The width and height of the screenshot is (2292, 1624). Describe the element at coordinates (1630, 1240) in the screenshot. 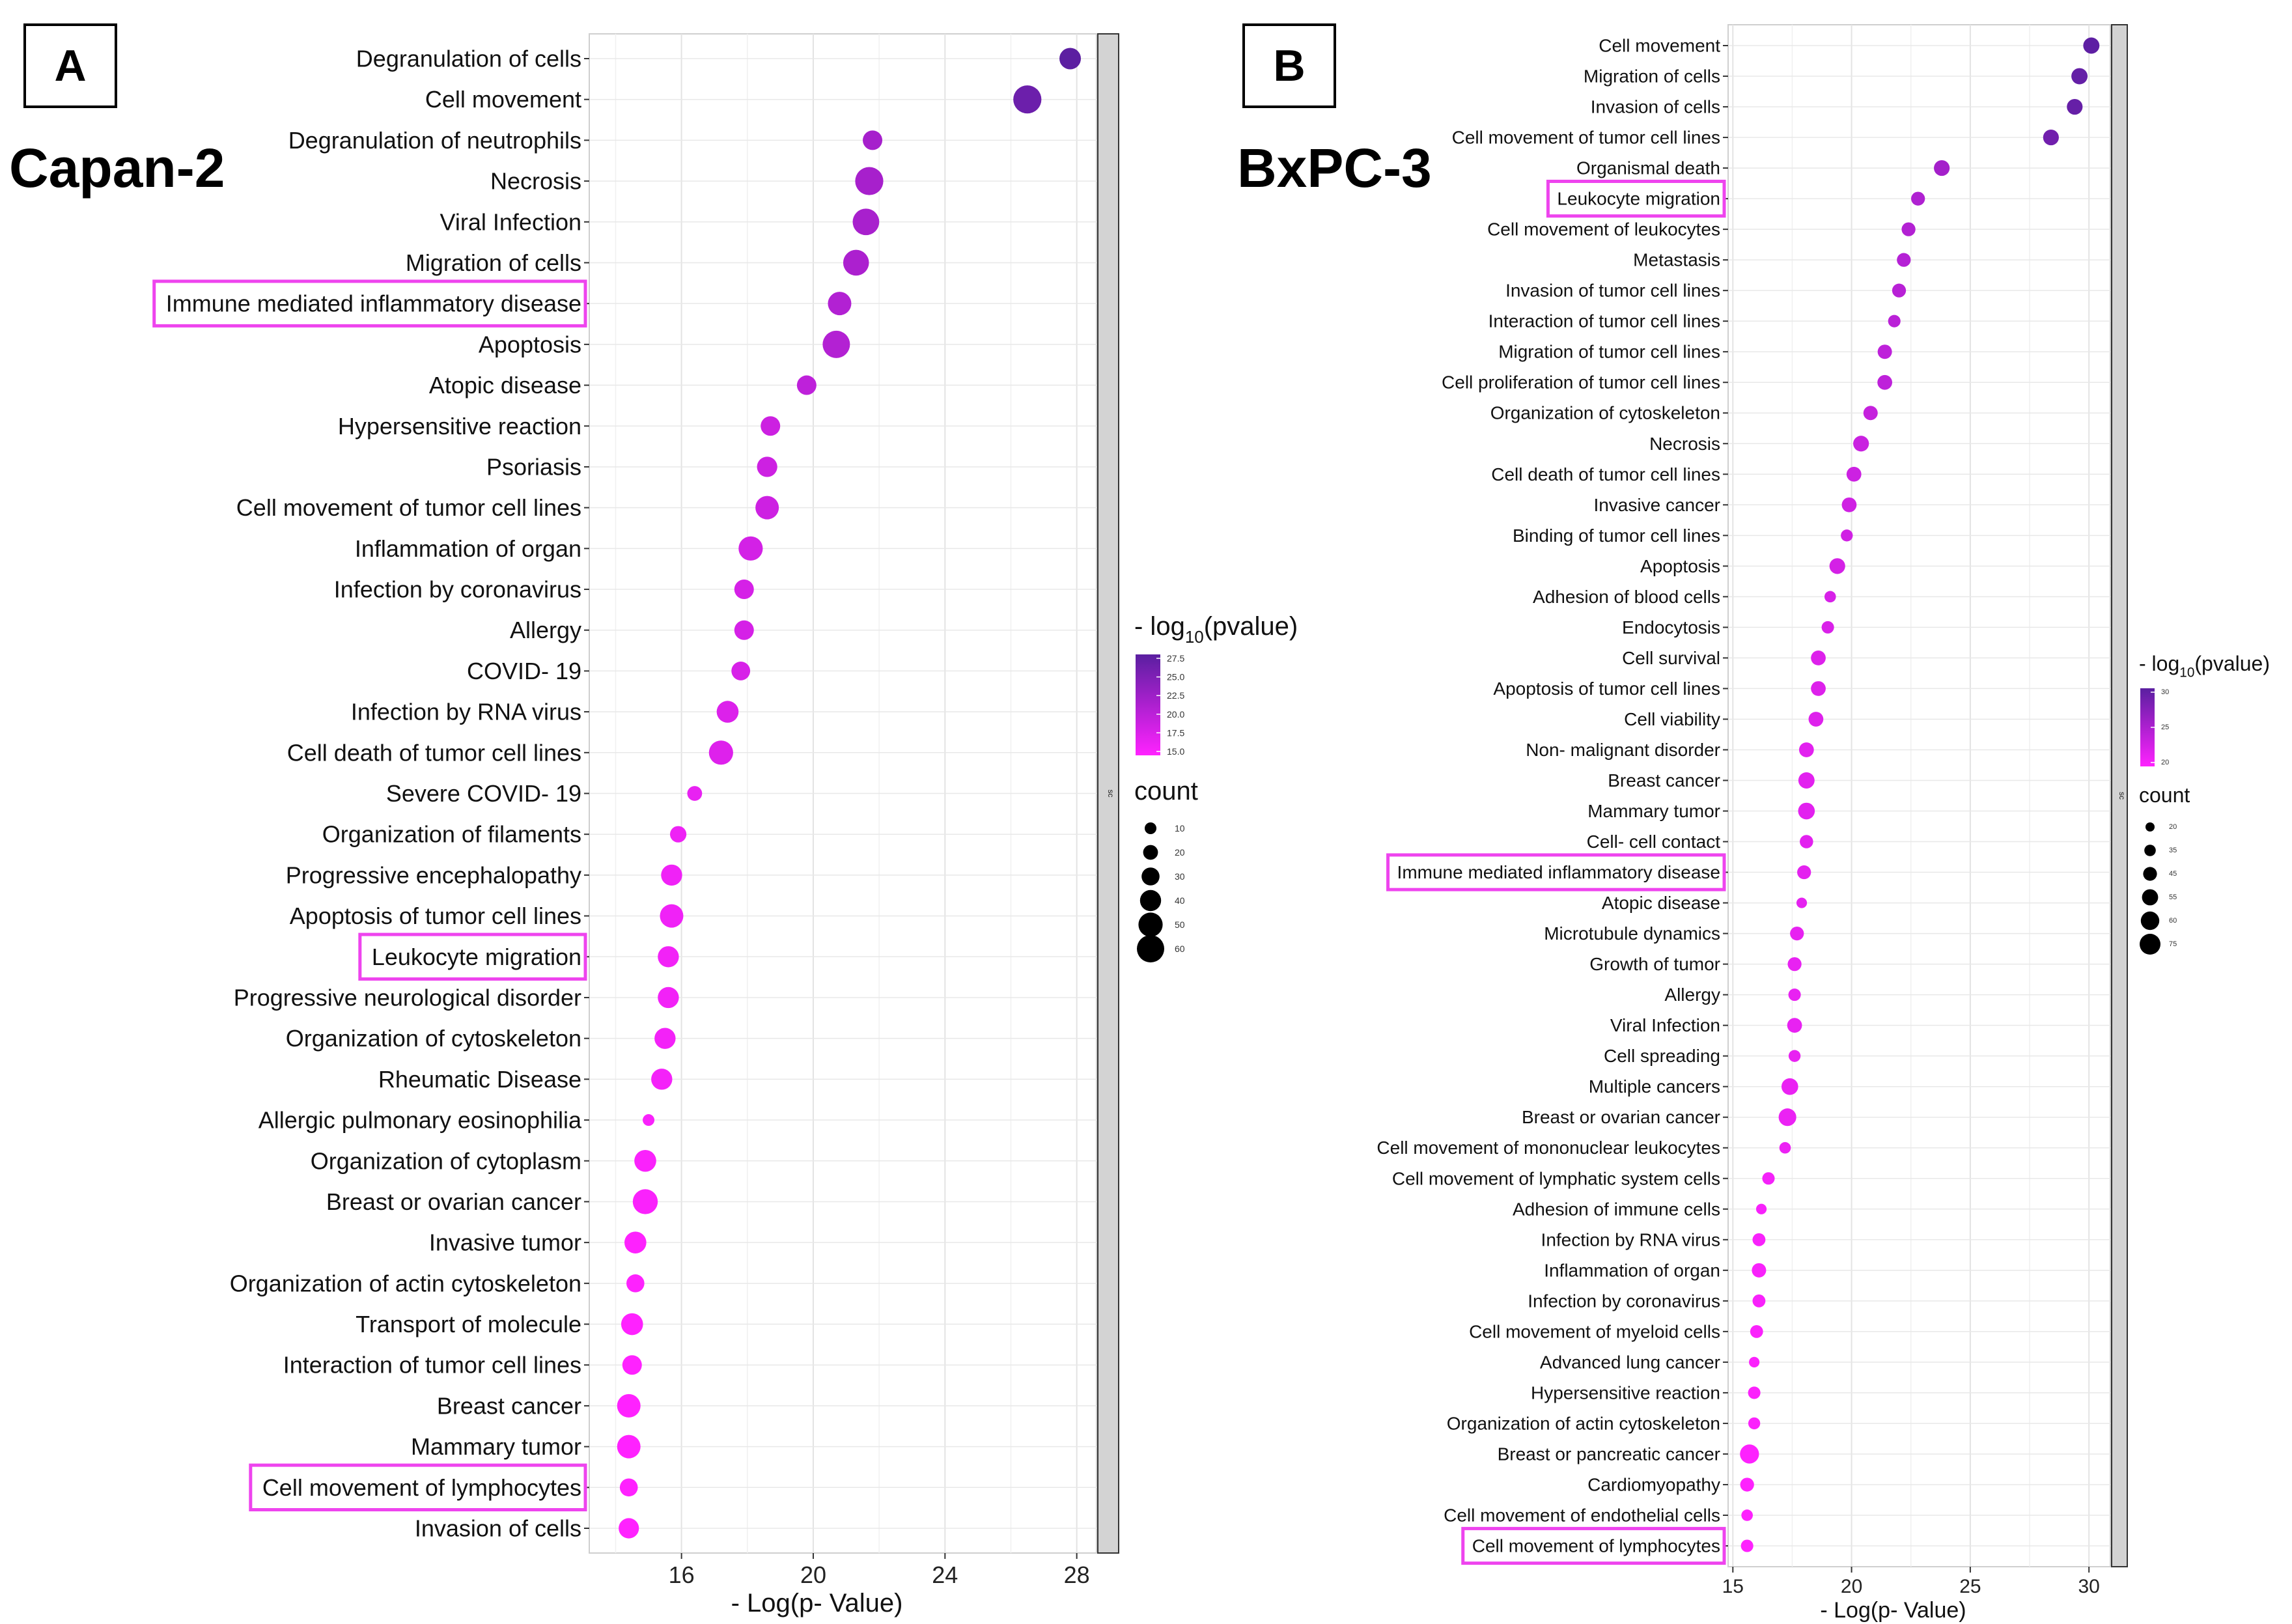

I see `b-category-label: Infection by RNA virus` at that location.